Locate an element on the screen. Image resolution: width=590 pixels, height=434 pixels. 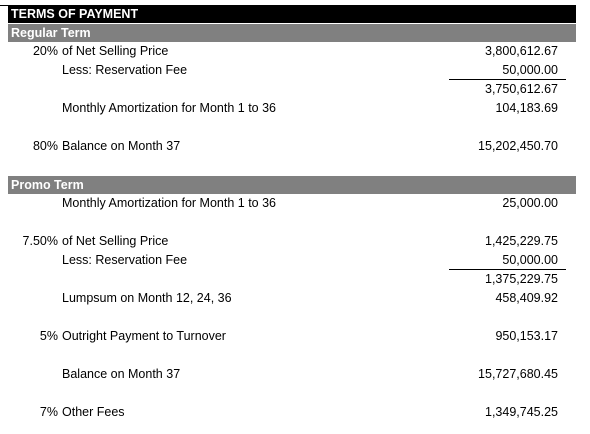
promo-outright-value: 950,153.17 is located at coordinates (526, 336).